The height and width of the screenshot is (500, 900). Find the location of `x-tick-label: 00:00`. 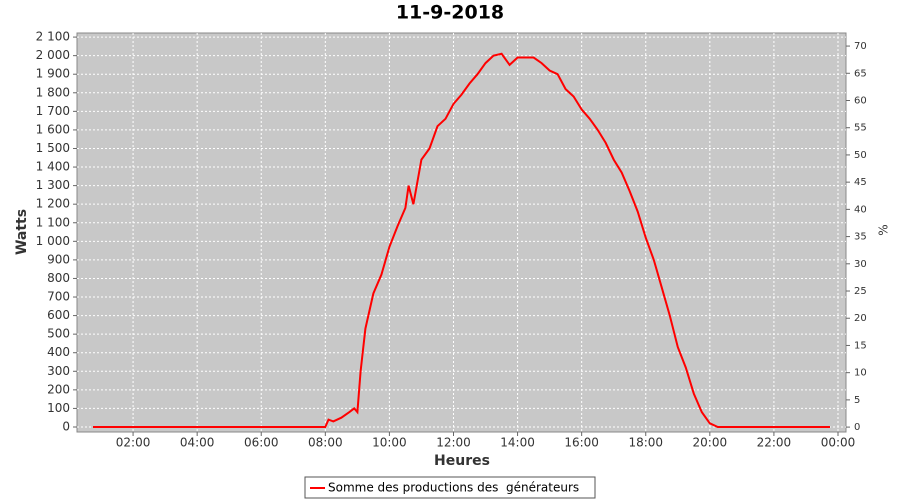

x-tick-label: 00:00 is located at coordinates (838, 443).